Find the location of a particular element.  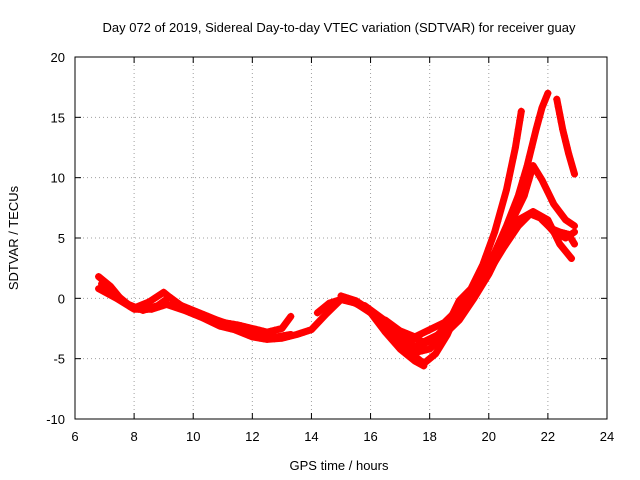

series-line is located at coordinates (469, 254).